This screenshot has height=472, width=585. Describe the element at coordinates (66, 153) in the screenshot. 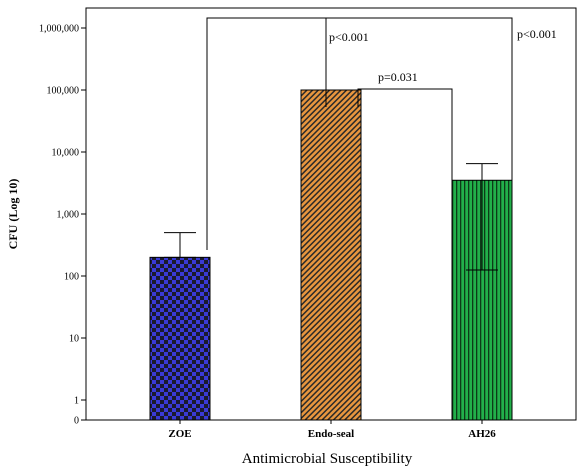

I see `y-tick-label: 10,000` at that location.